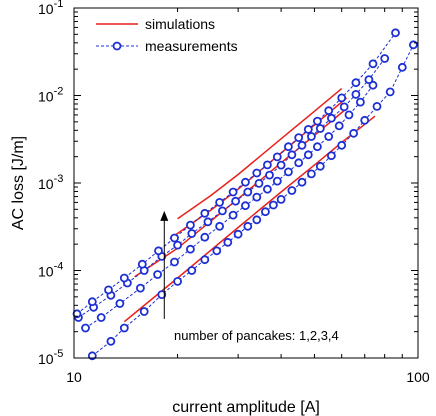 The width and height of the screenshot is (436, 416). What do you see at coordinates (50, 182) in the screenshot?
I see `y-tick-label: 10⁻³` at bounding box center [50, 182].